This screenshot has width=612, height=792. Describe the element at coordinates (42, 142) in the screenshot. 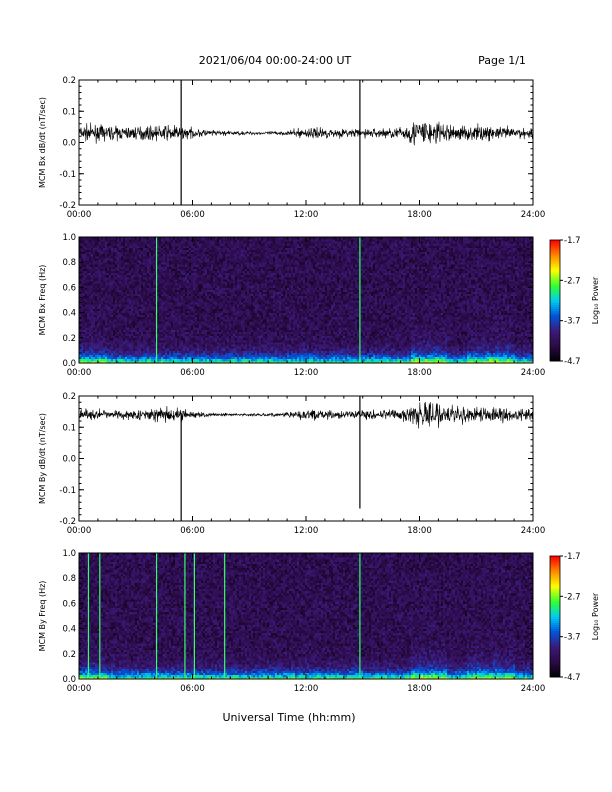

I see `y-axis-label: MCM Bx dB/dt (nT/sec)` at that location.